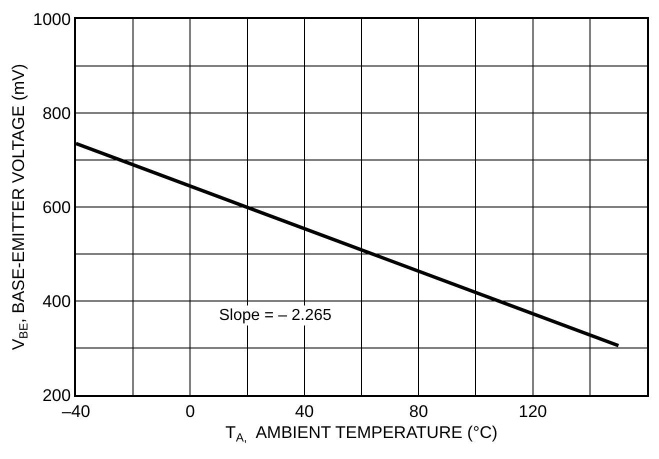  I want to click on annotation: Slope = – 2.265, so click(275, 315).